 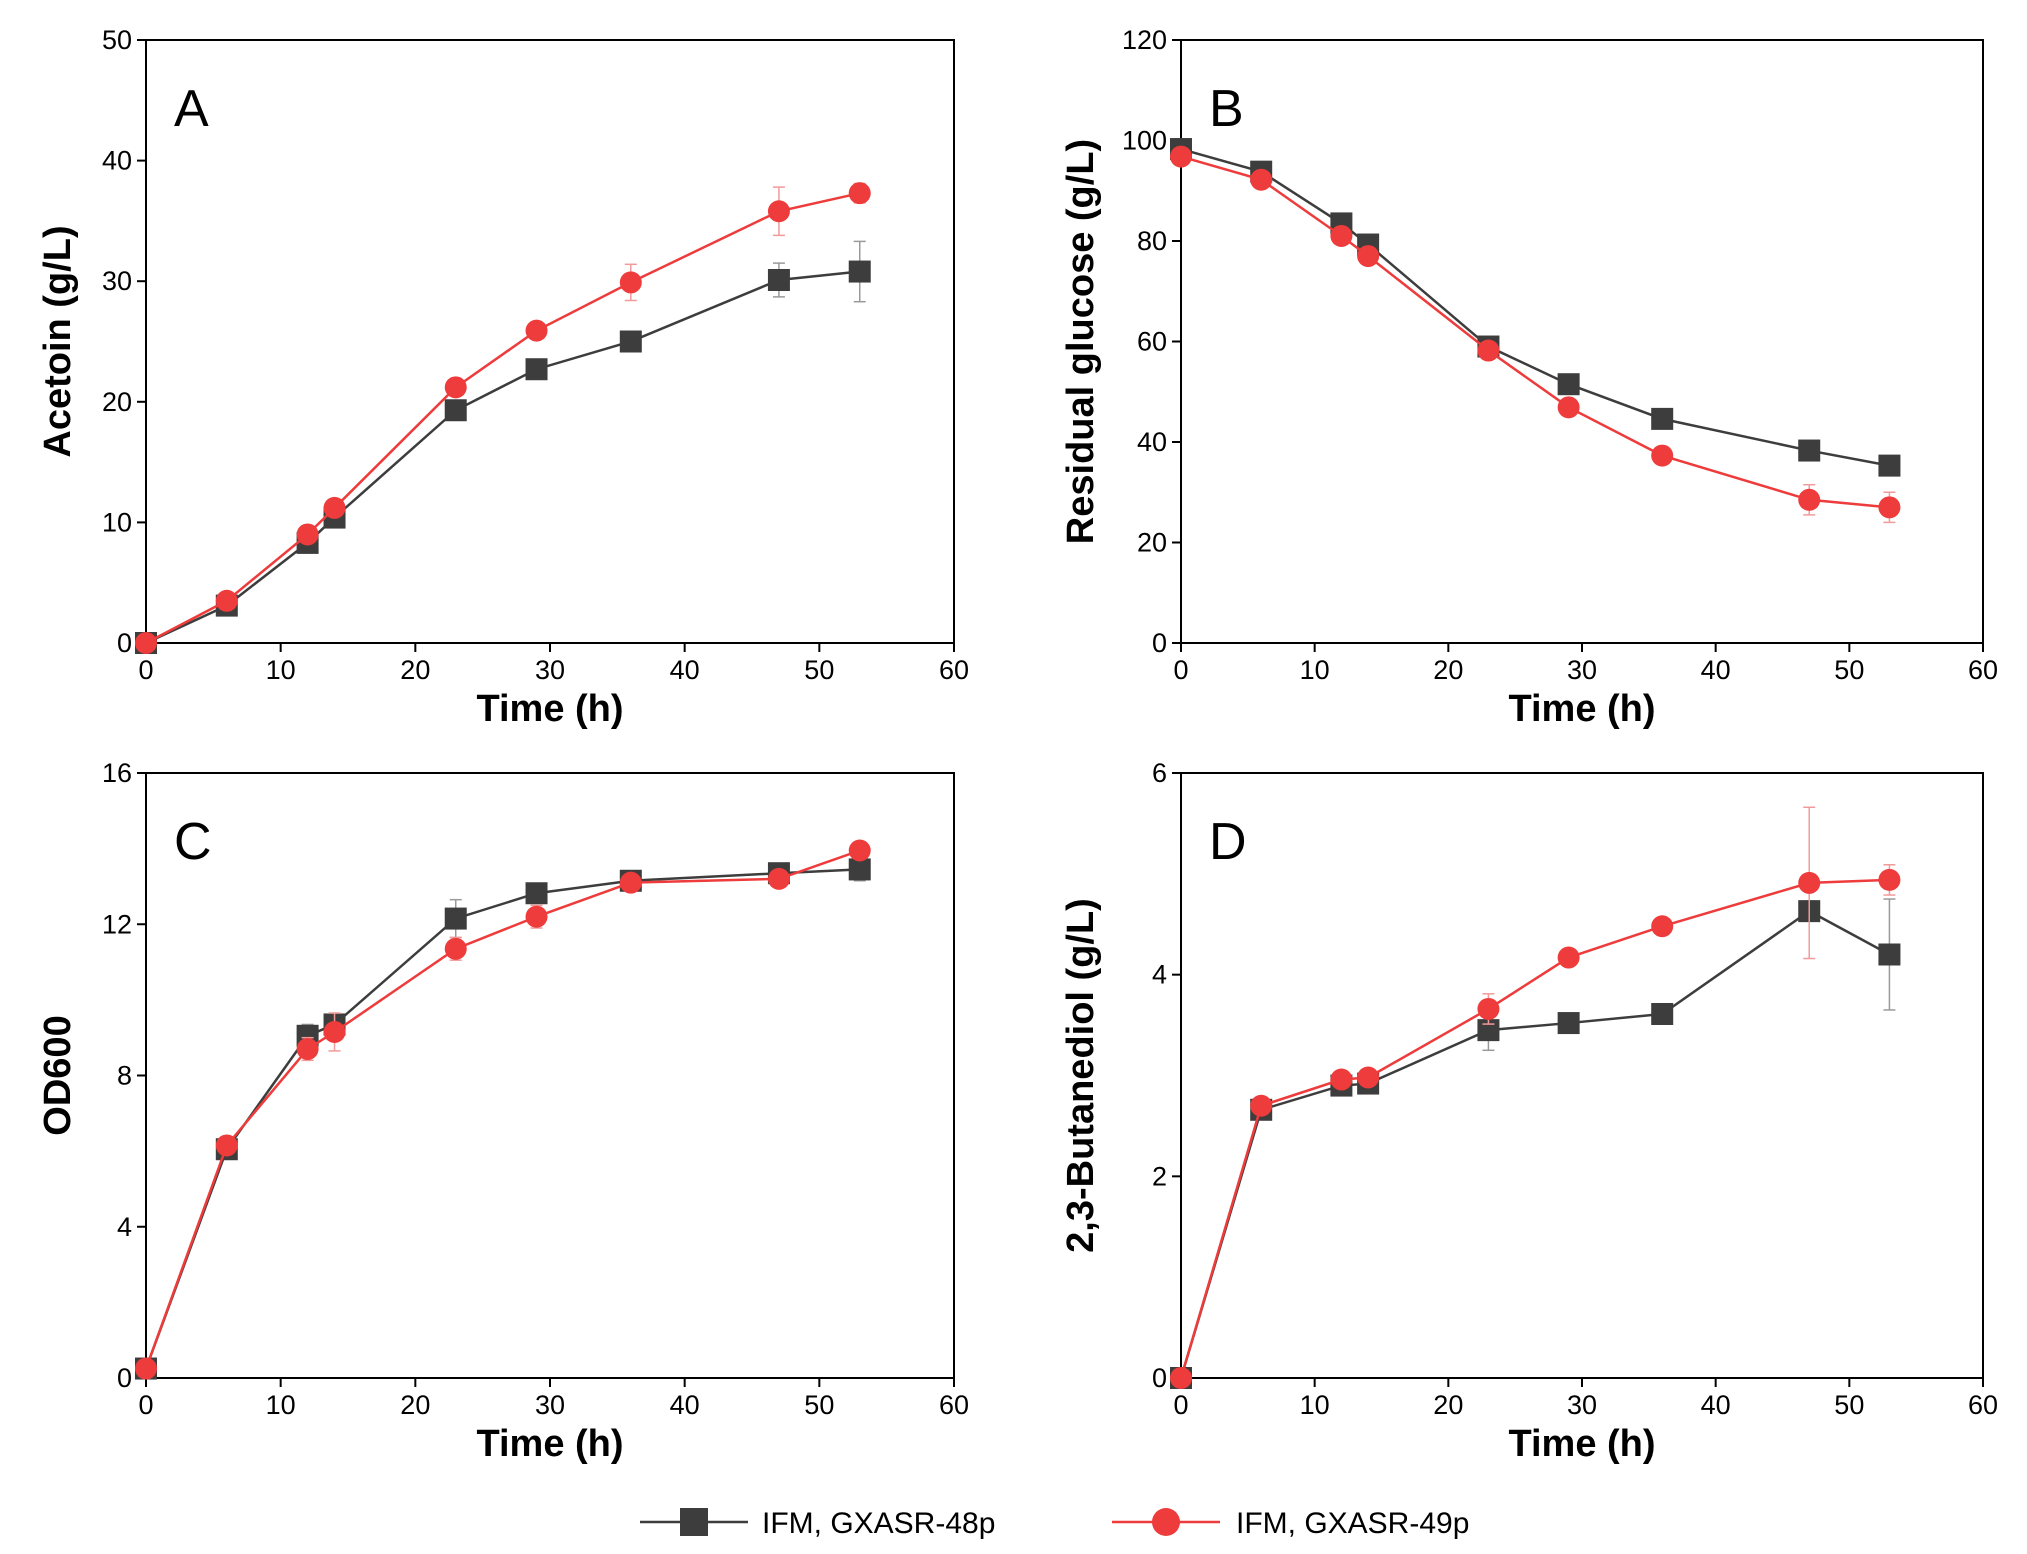 What do you see at coordinates (1228, 842) in the screenshot?
I see `panel-letter: D` at bounding box center [1228, 842].